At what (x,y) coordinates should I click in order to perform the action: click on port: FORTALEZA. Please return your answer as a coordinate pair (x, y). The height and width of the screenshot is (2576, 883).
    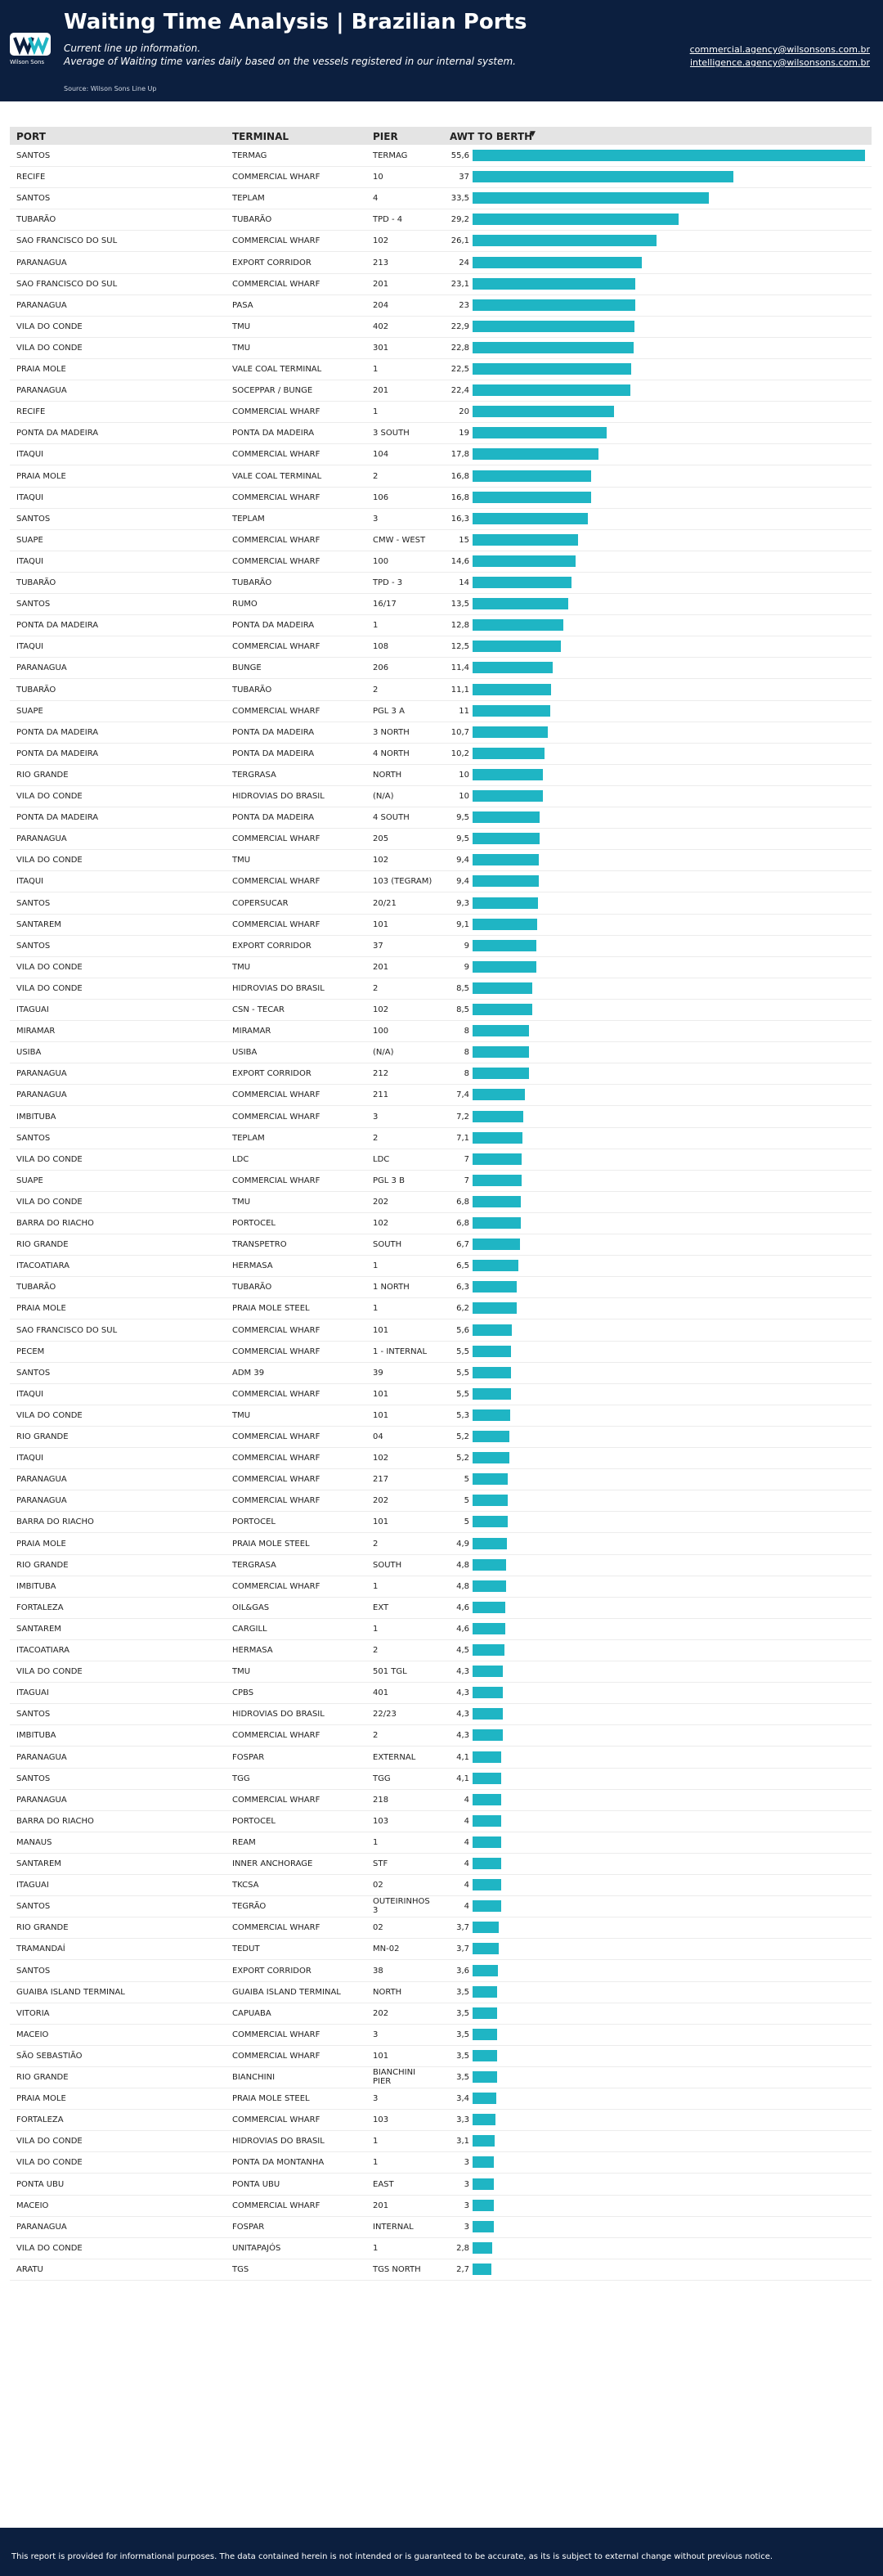
    Looking at the image, I should click on (40, 1607).